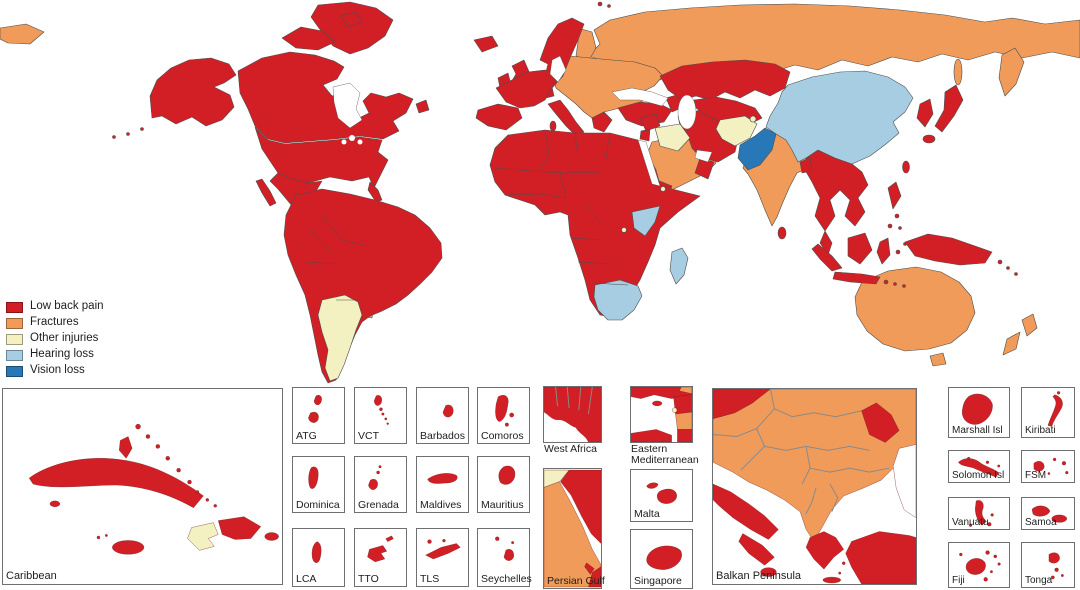 The height and width of the screenshot is (590, 1080). What do you see at coordinates (486, 44) in the screenshot?
I see `region-iceland` at bounding box center [486, 44].